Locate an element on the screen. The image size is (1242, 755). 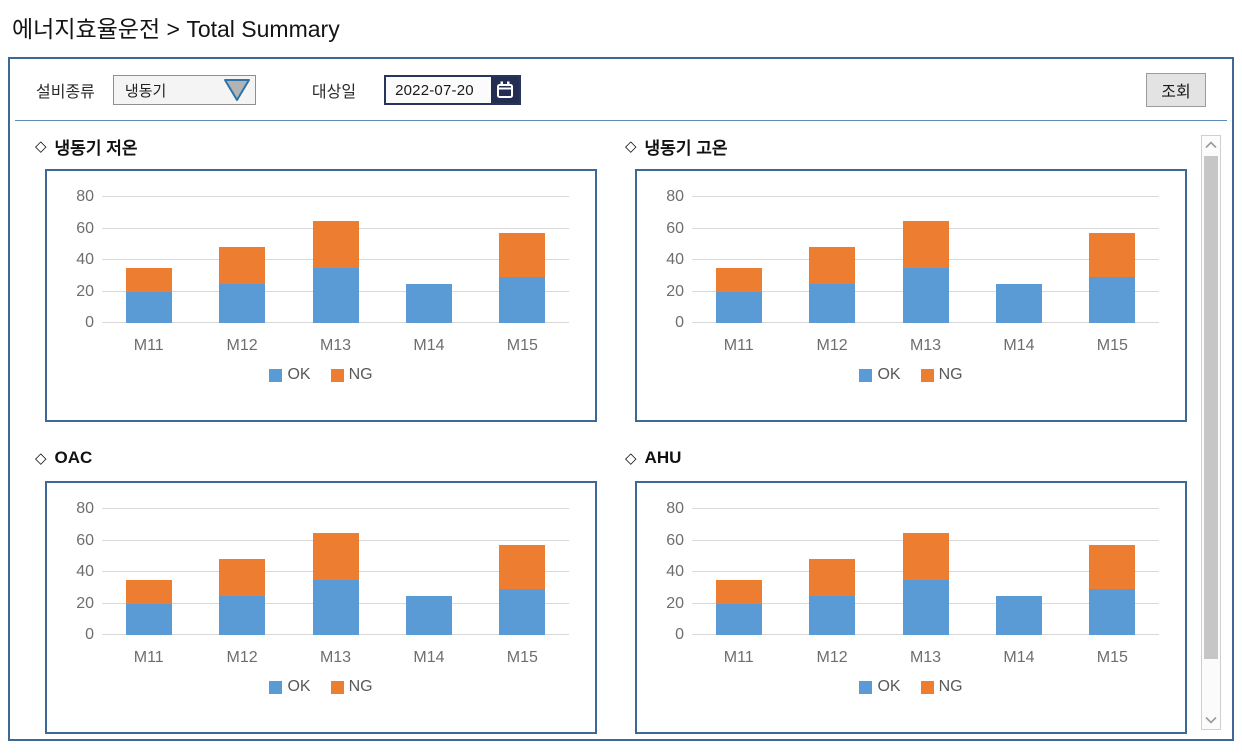
scroll-down-button is located at coordinates (1211, 720).